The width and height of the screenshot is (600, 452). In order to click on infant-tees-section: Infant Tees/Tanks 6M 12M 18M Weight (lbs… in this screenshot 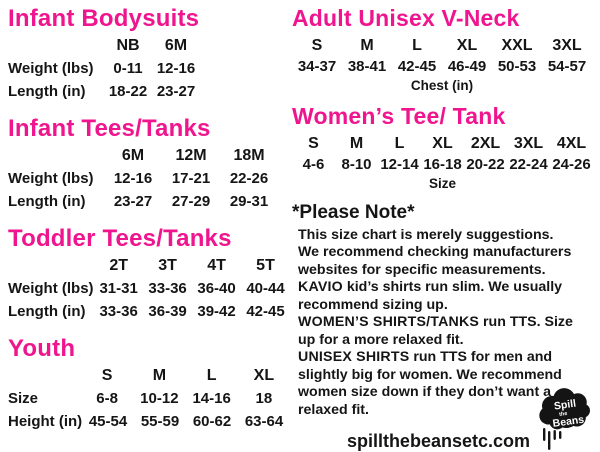, I will do `click(149, 163)`.